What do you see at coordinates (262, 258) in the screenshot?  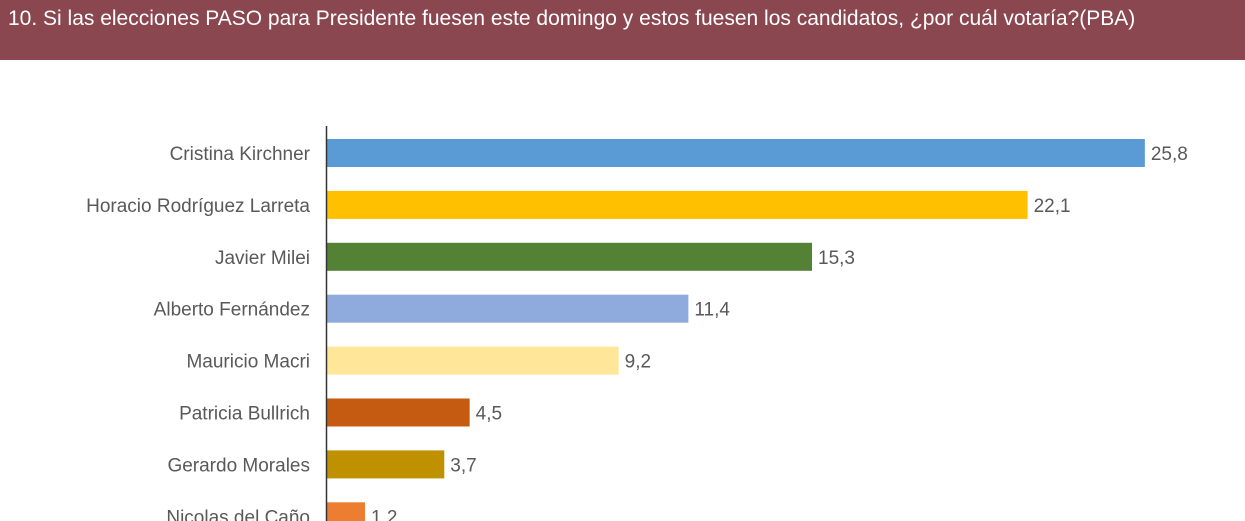 I see `category-label-javier-milei: Javier Milei` at bounding box center [262, 258].